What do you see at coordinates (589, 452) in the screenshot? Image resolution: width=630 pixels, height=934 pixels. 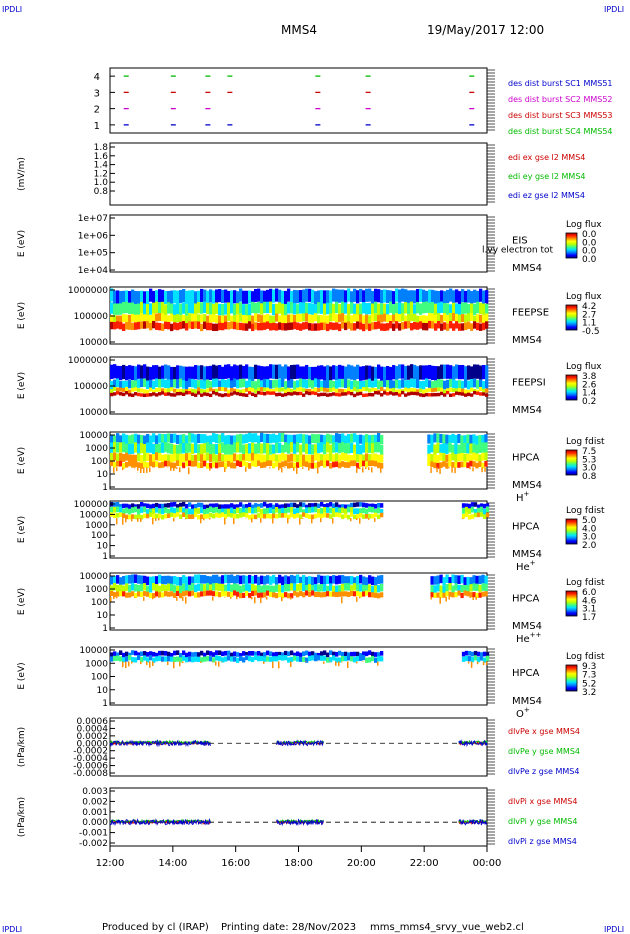 I see `colorbar-tick-label: 7.5` at bounding box center [589, 452].